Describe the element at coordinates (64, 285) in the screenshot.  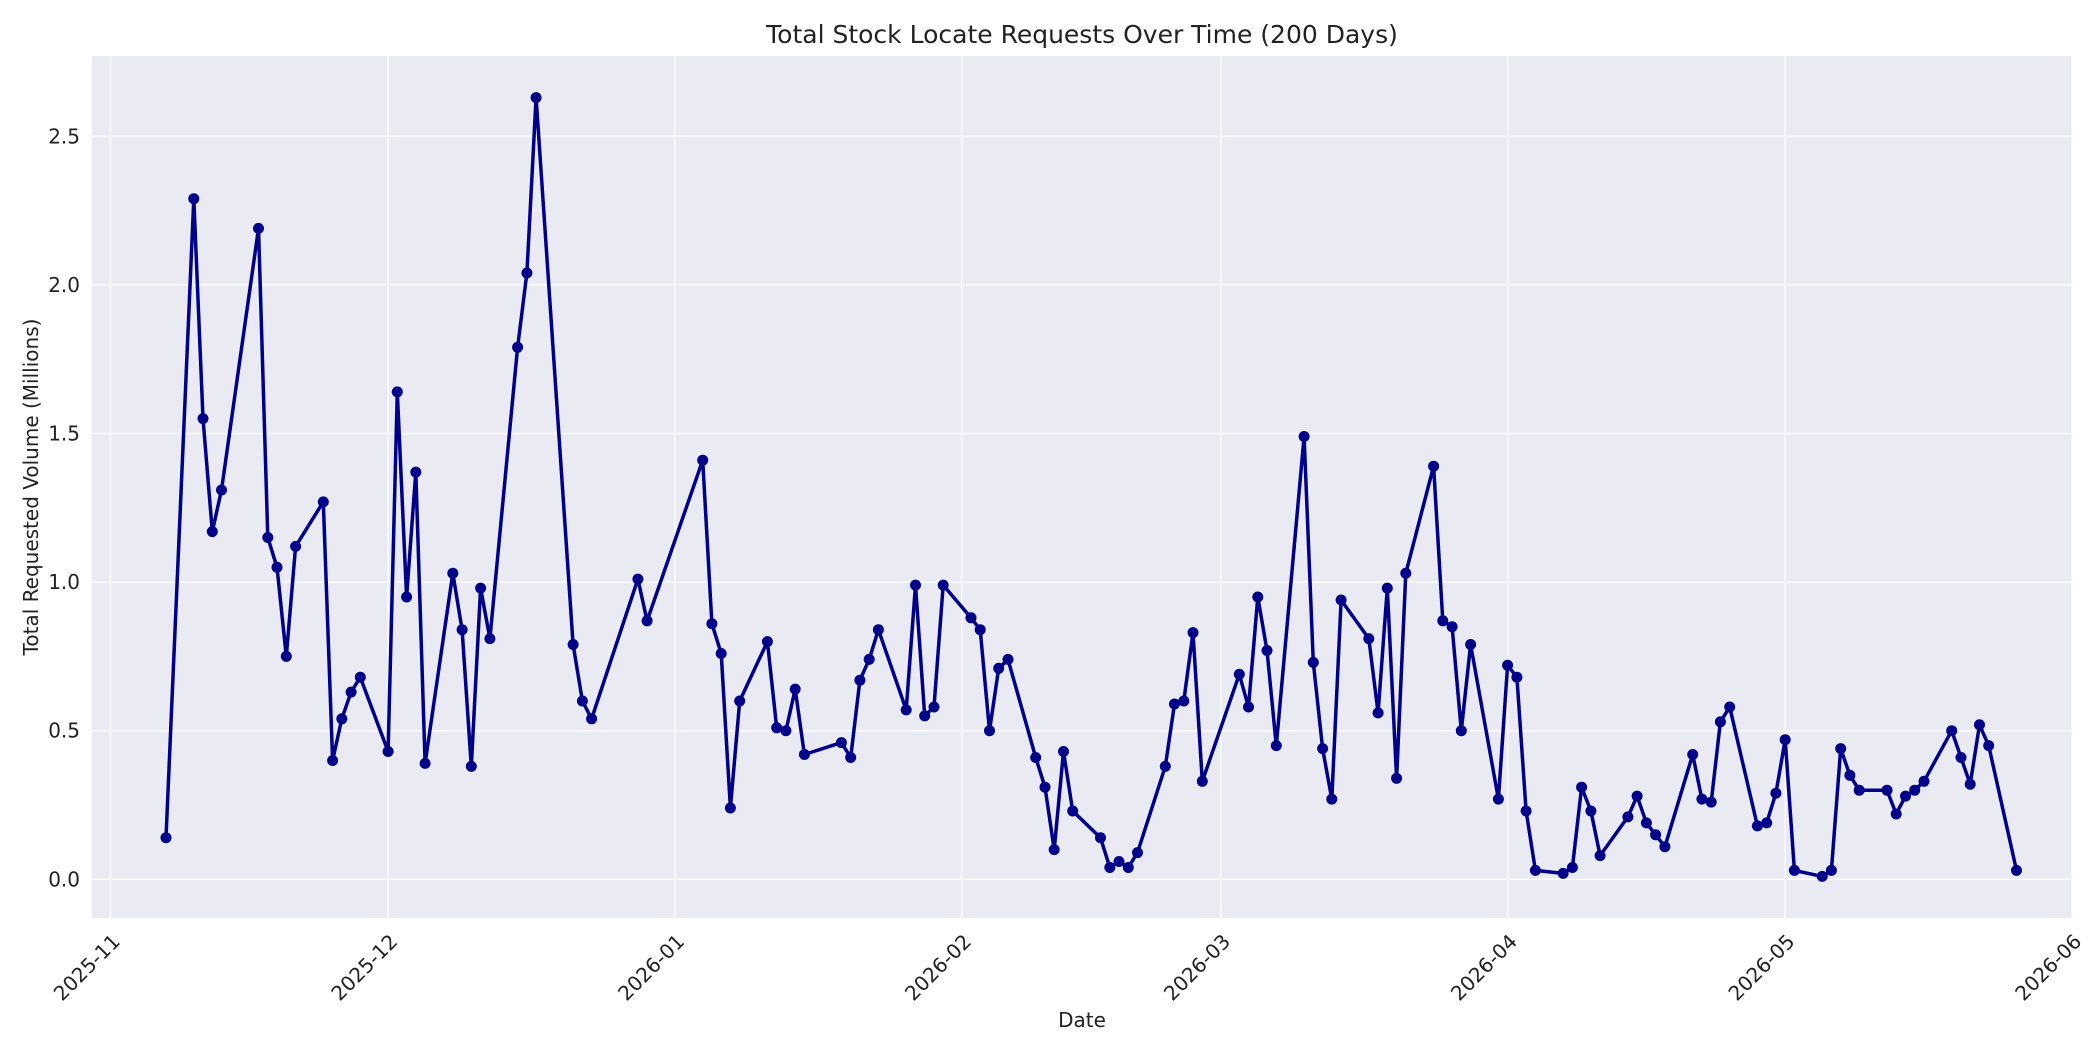
I see `y-tick-label: 2.0` at that location.